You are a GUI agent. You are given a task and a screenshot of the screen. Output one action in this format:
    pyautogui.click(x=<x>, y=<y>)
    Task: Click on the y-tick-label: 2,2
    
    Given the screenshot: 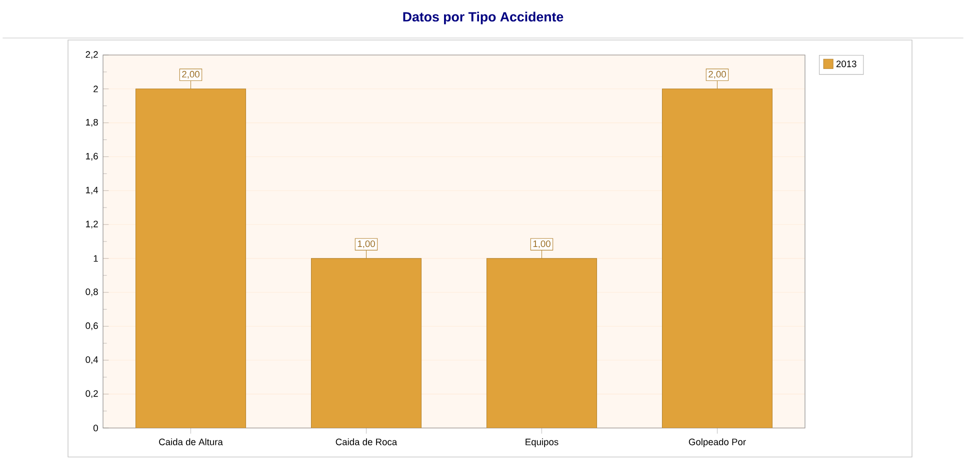 What is the action you would take?
    pyautogui.click(x=92, y=55)
    